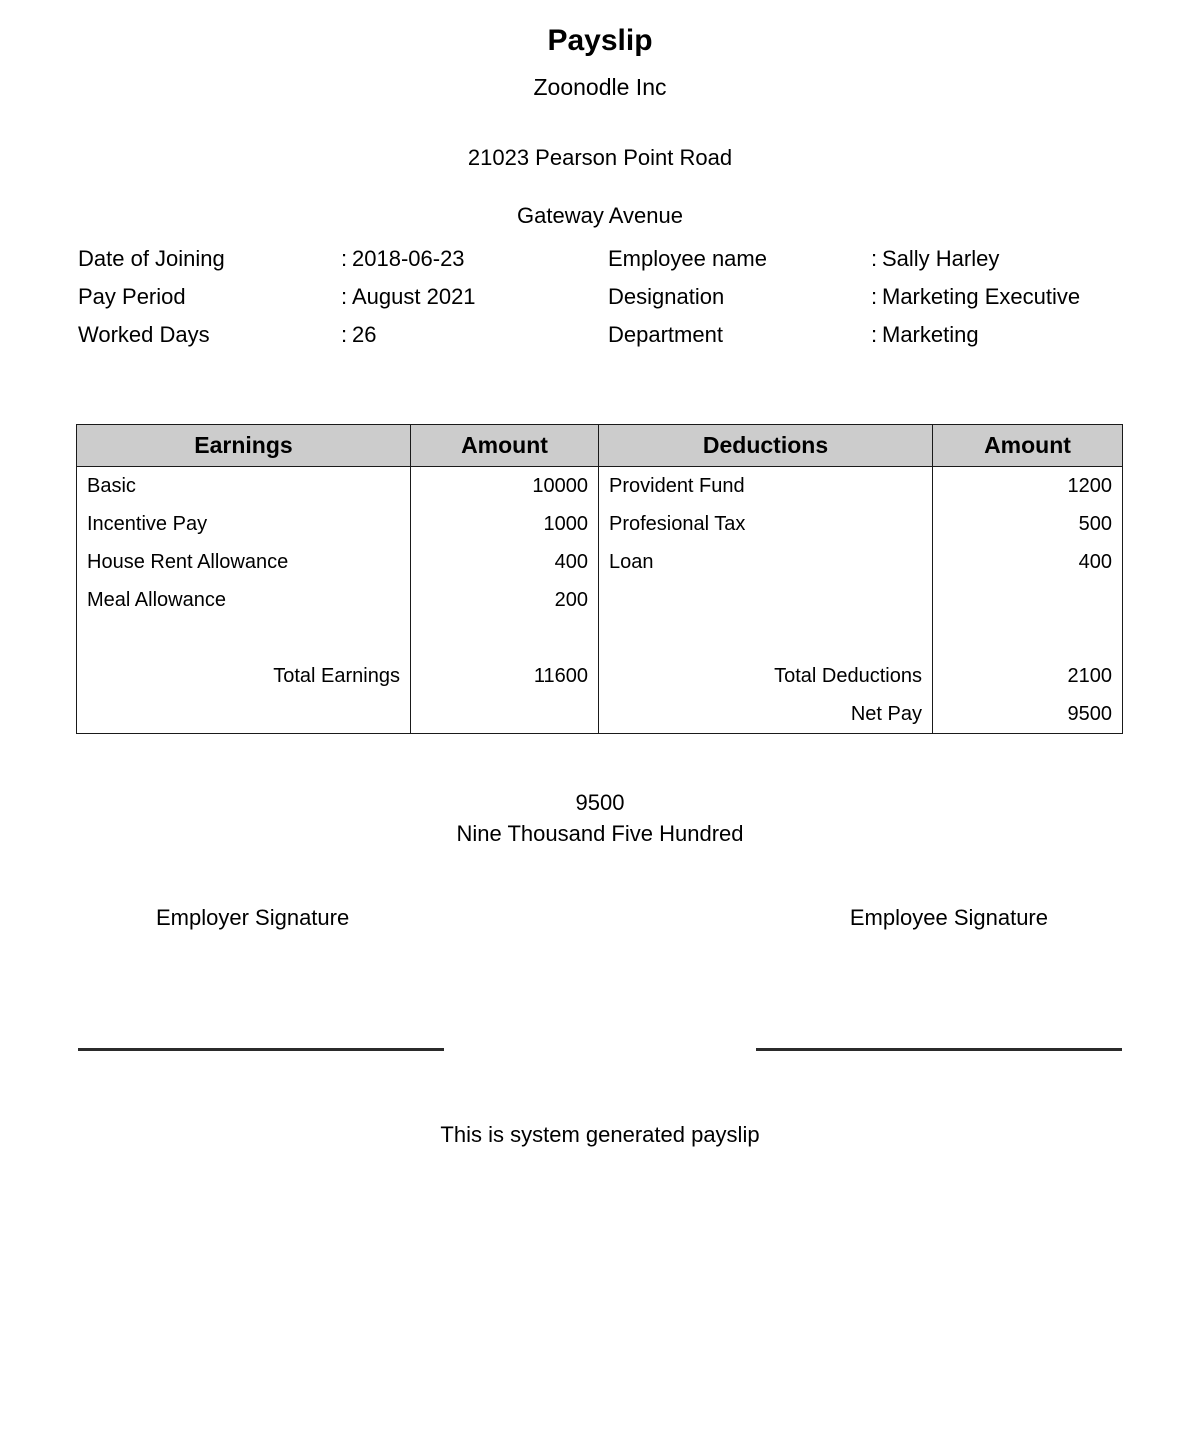 The height and width of the screenshot is (1451, 1200). What do you see at coordinates (765, 445) in the screenshot?
I see `column-header-deductions: Deductions` at bounding box center [765, 445].